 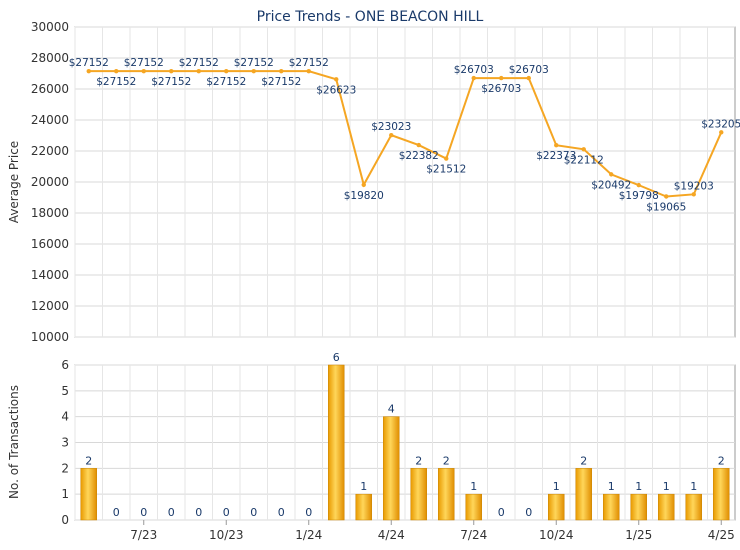 What do you see at coordinates (50, 275) in the screenshot?
I see `price-y-tick-label: 14000` at bounding box center [50, 275].